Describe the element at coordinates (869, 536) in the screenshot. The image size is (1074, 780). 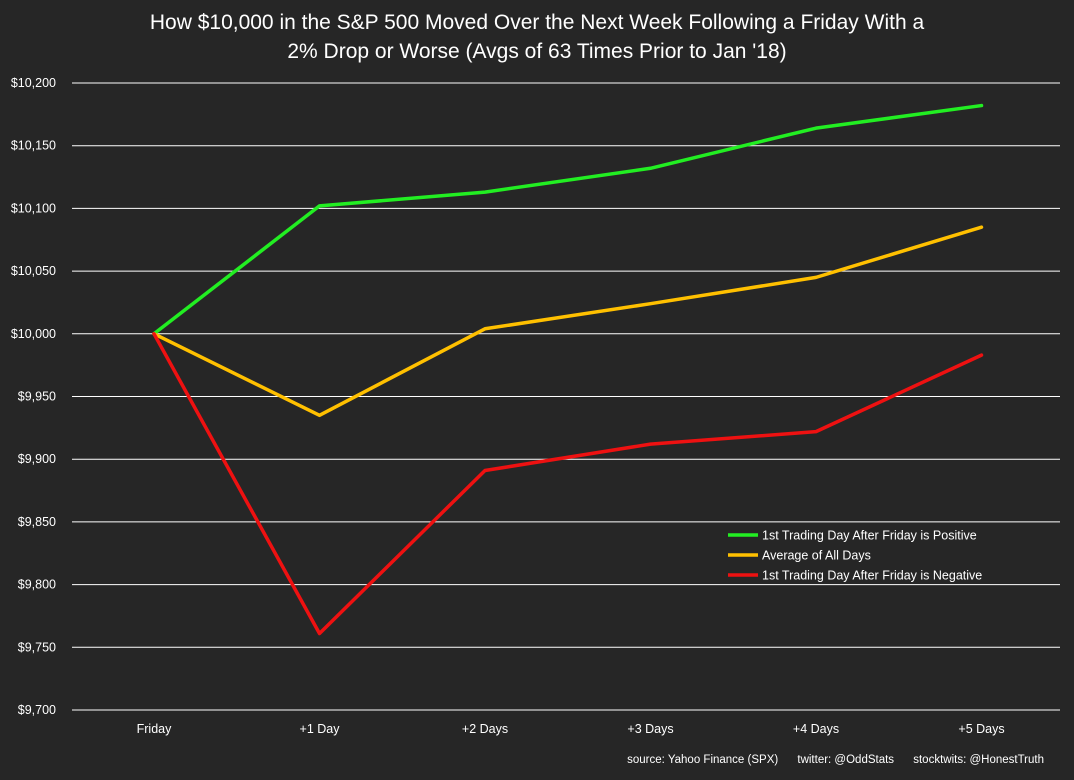
I see `legend-label: 1st Trading Day After Friday is Positive` at that location.